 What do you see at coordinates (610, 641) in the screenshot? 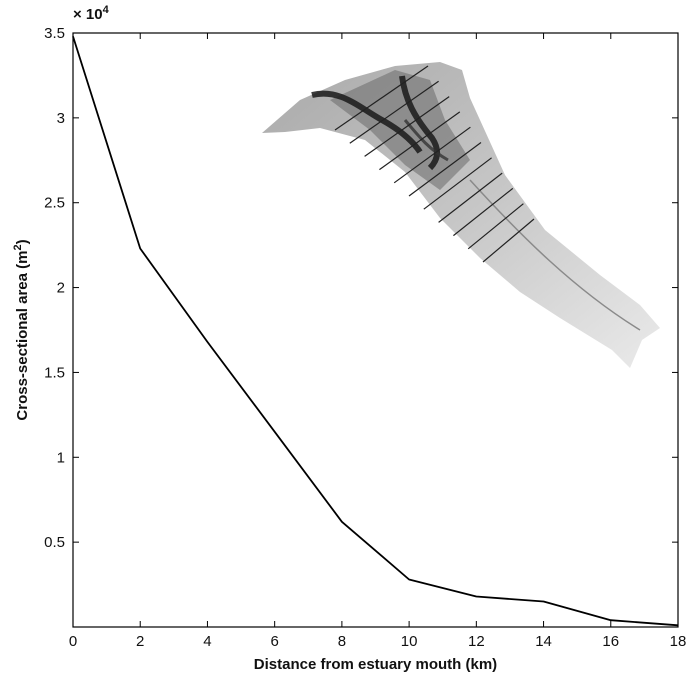
I see `x-tick-label: 16` at bounding box center [610, 641].